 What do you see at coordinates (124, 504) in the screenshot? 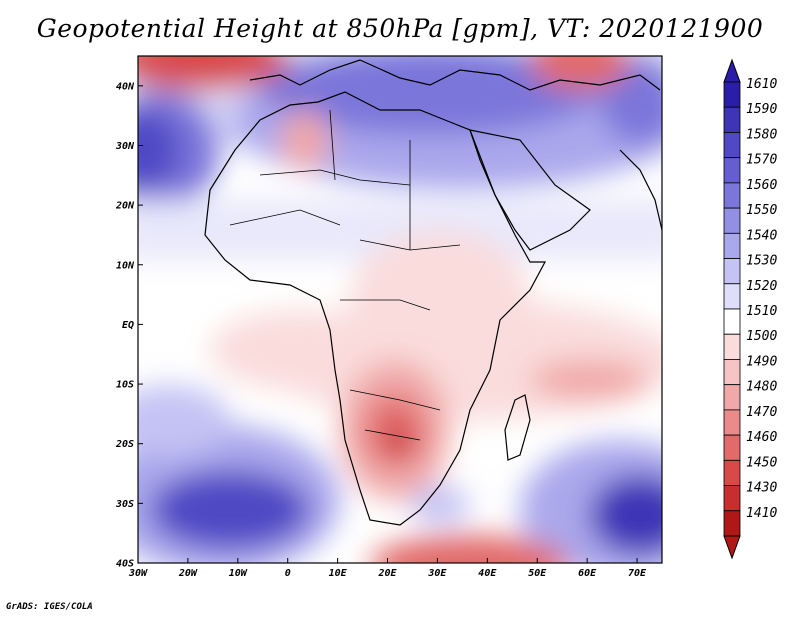
I see `lat-tick-label: 30S` at bounding box center [124, 504].